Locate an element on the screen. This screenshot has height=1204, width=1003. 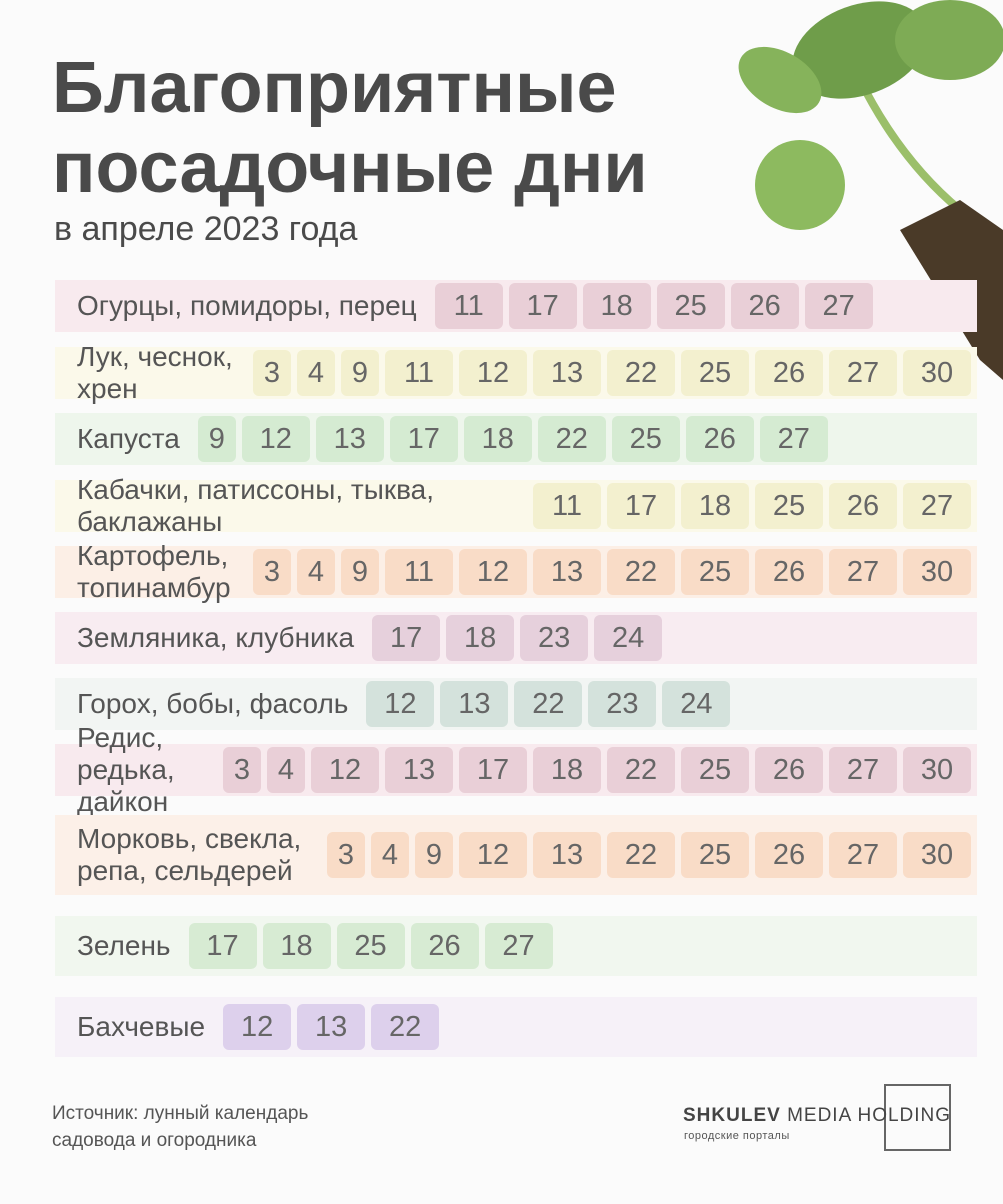
row-label: Редис, редька, дайкон is located at coordinates (126, 769).